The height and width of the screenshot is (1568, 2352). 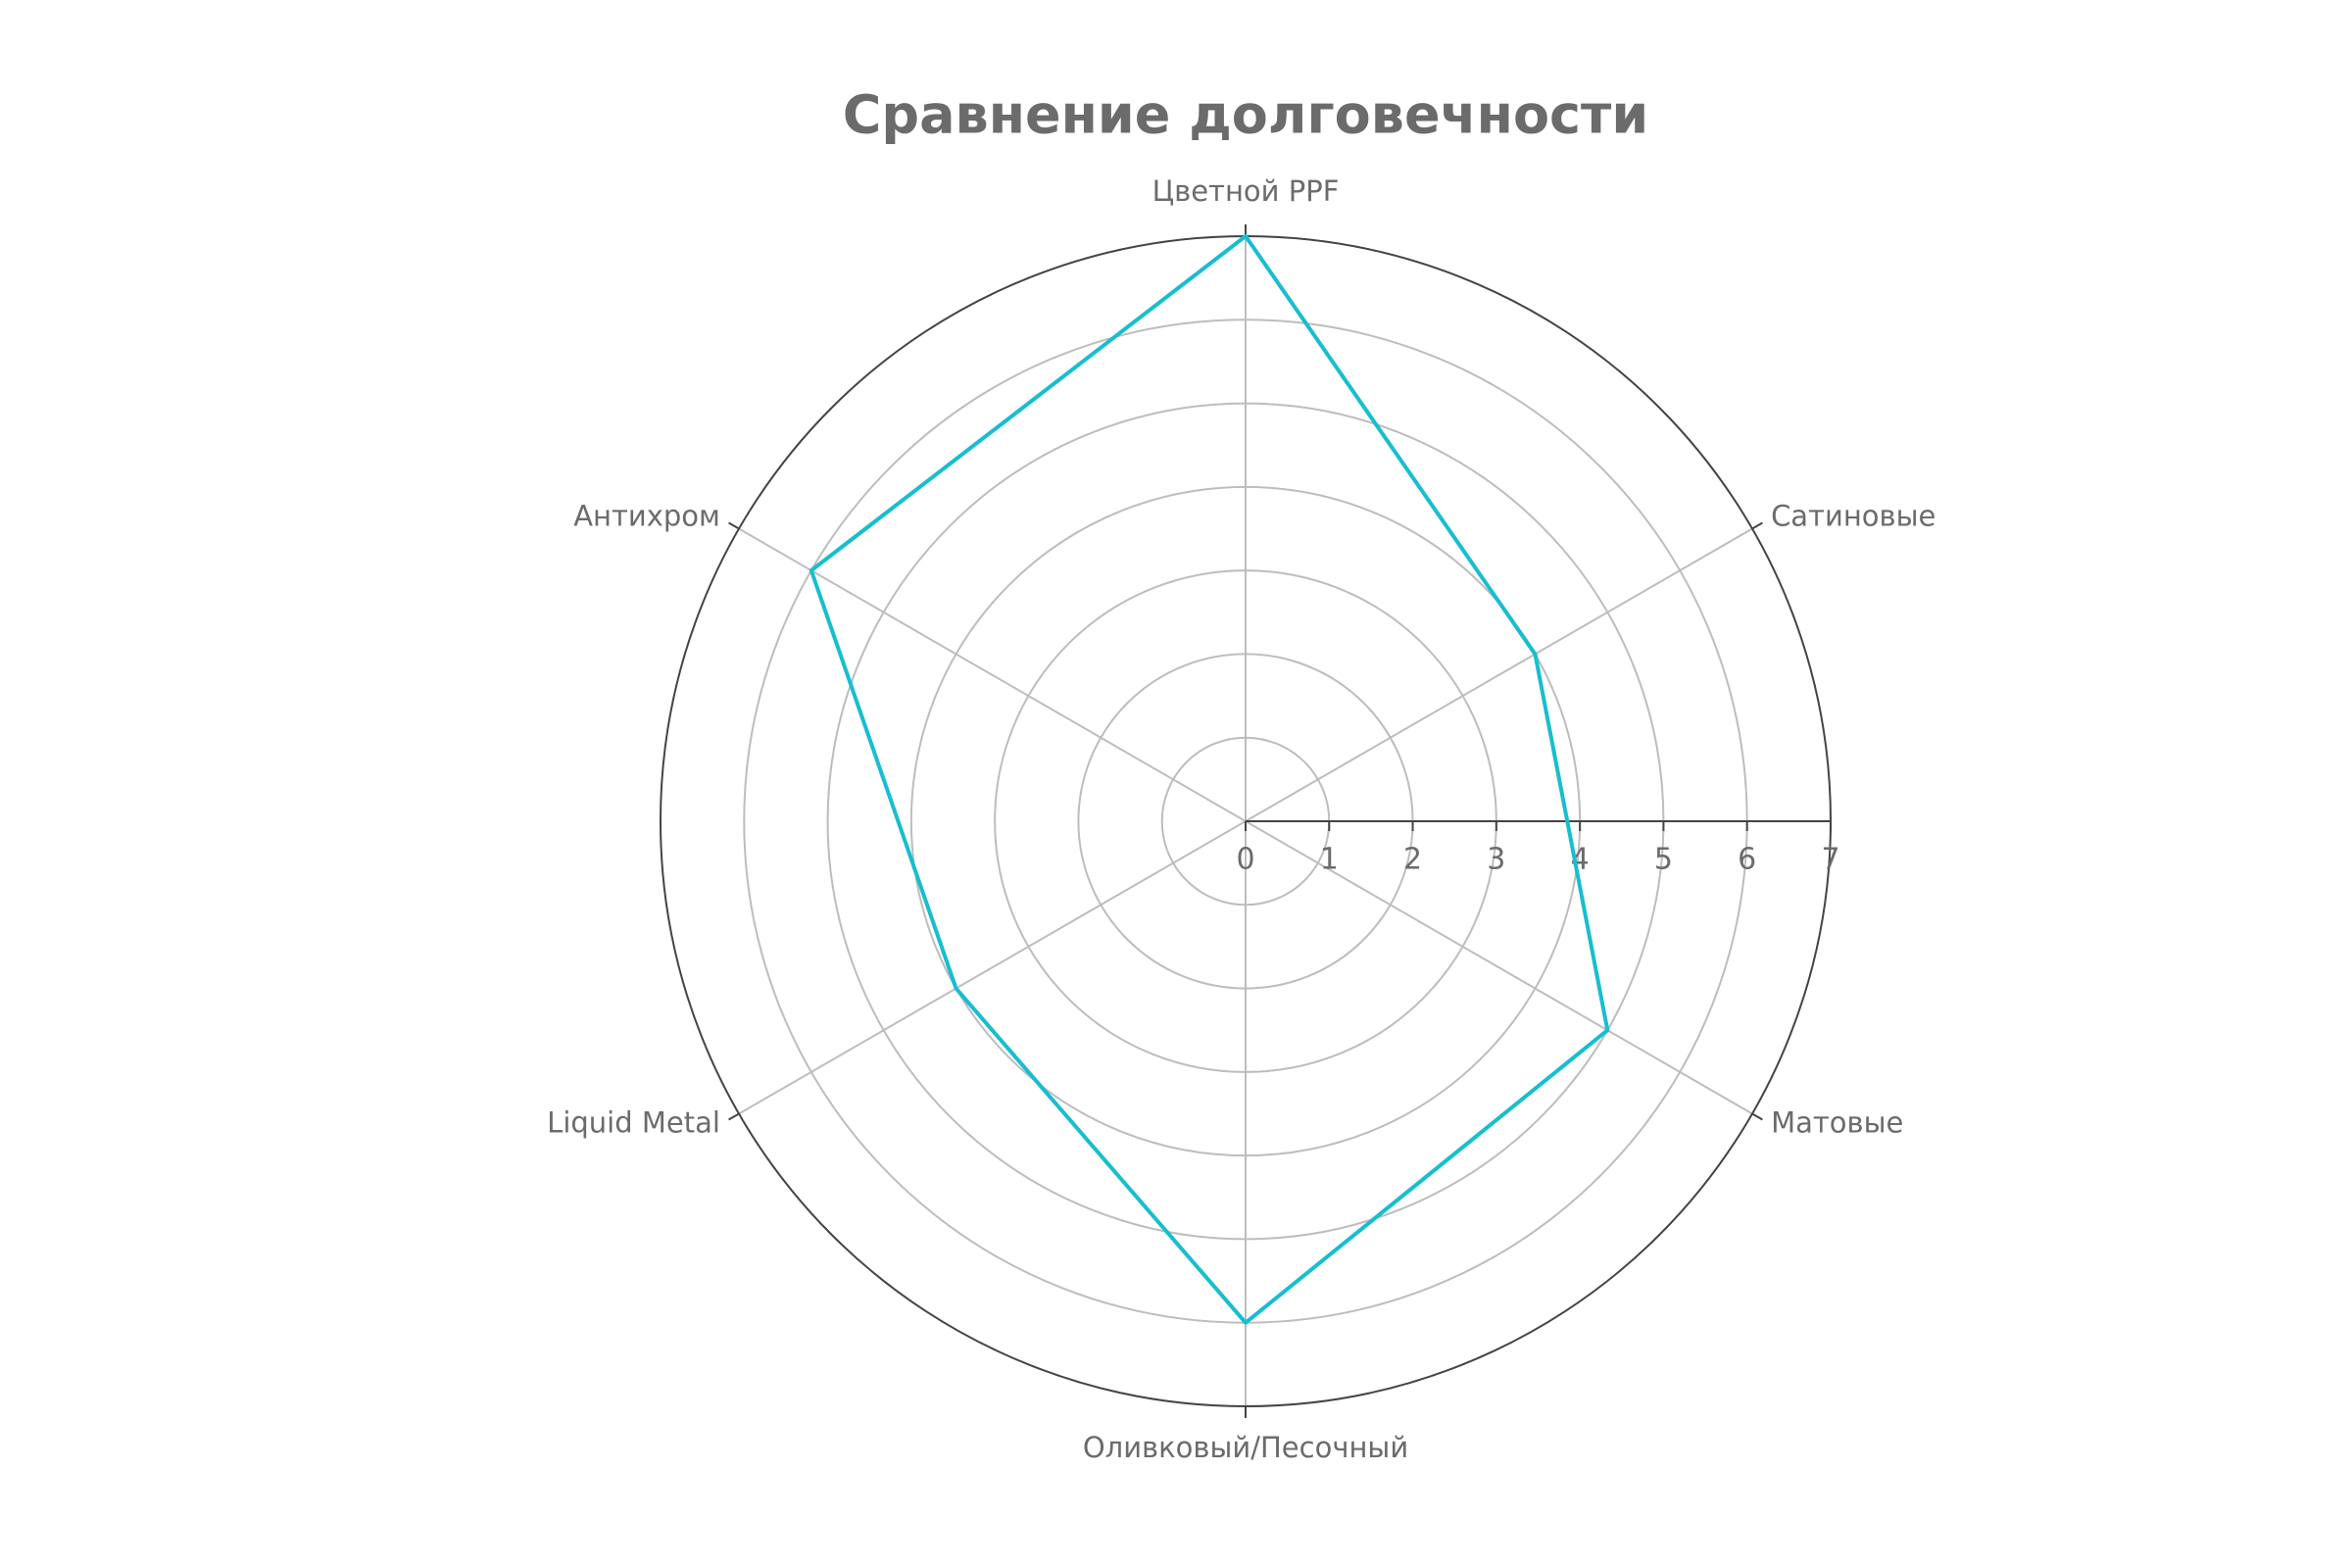 I want to click on radial-tick-label: 1, so click(x=1329, y=860).